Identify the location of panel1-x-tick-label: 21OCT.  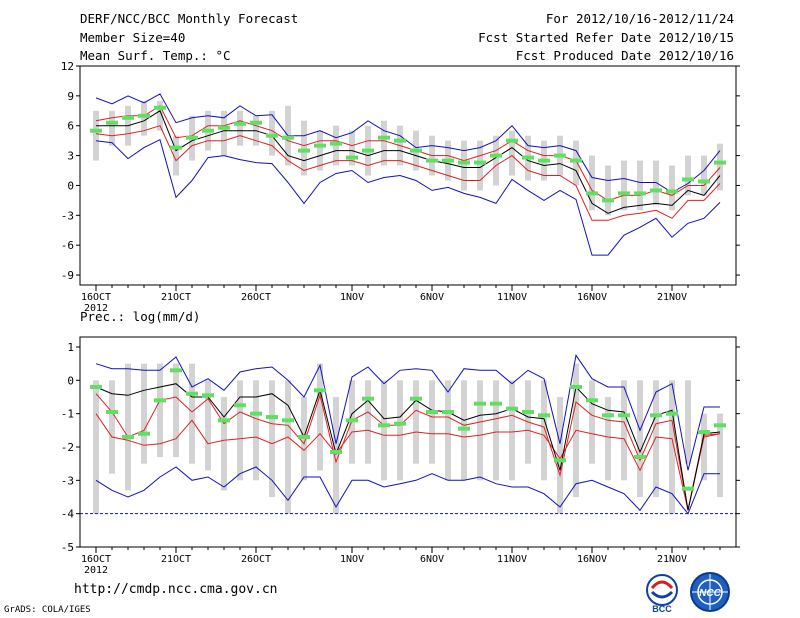
(176, 297).